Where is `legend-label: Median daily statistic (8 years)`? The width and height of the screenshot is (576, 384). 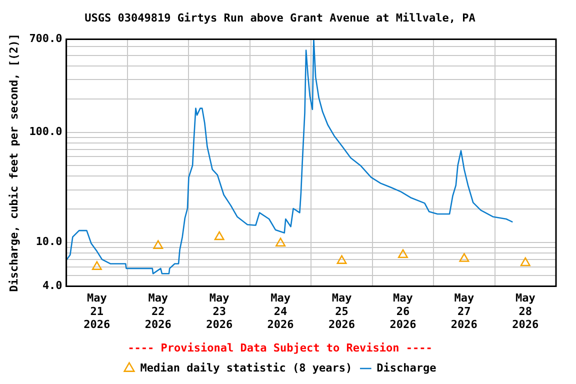 legend-label: Median daily statistic (8 years) is located at coordinates (246, 367).